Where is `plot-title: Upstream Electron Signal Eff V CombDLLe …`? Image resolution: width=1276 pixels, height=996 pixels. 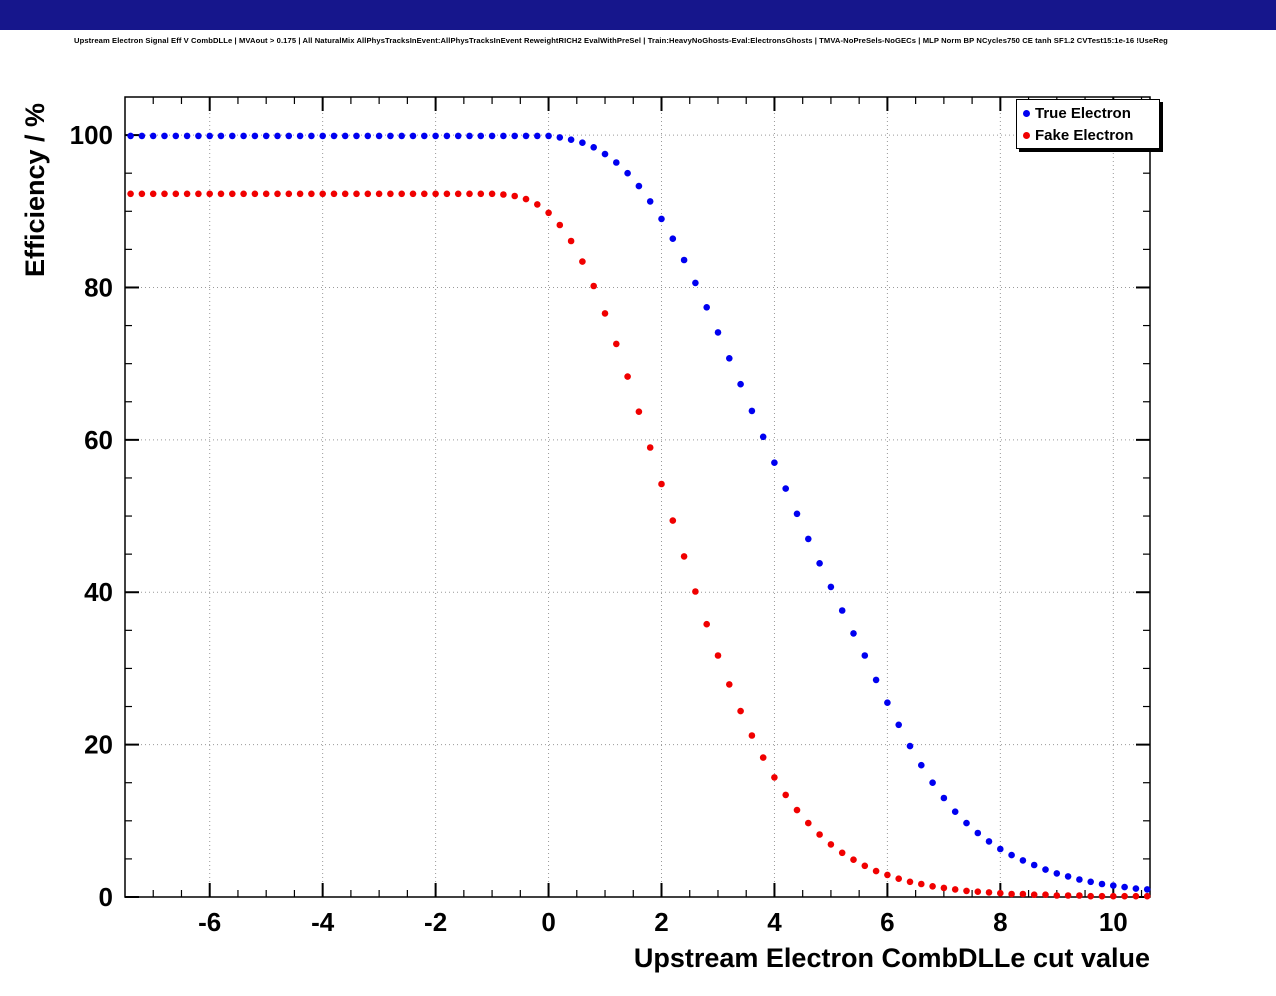
plot-title: Upstream Electron Signal Eff V CombDLLe … is located at coordinates (621, 40).